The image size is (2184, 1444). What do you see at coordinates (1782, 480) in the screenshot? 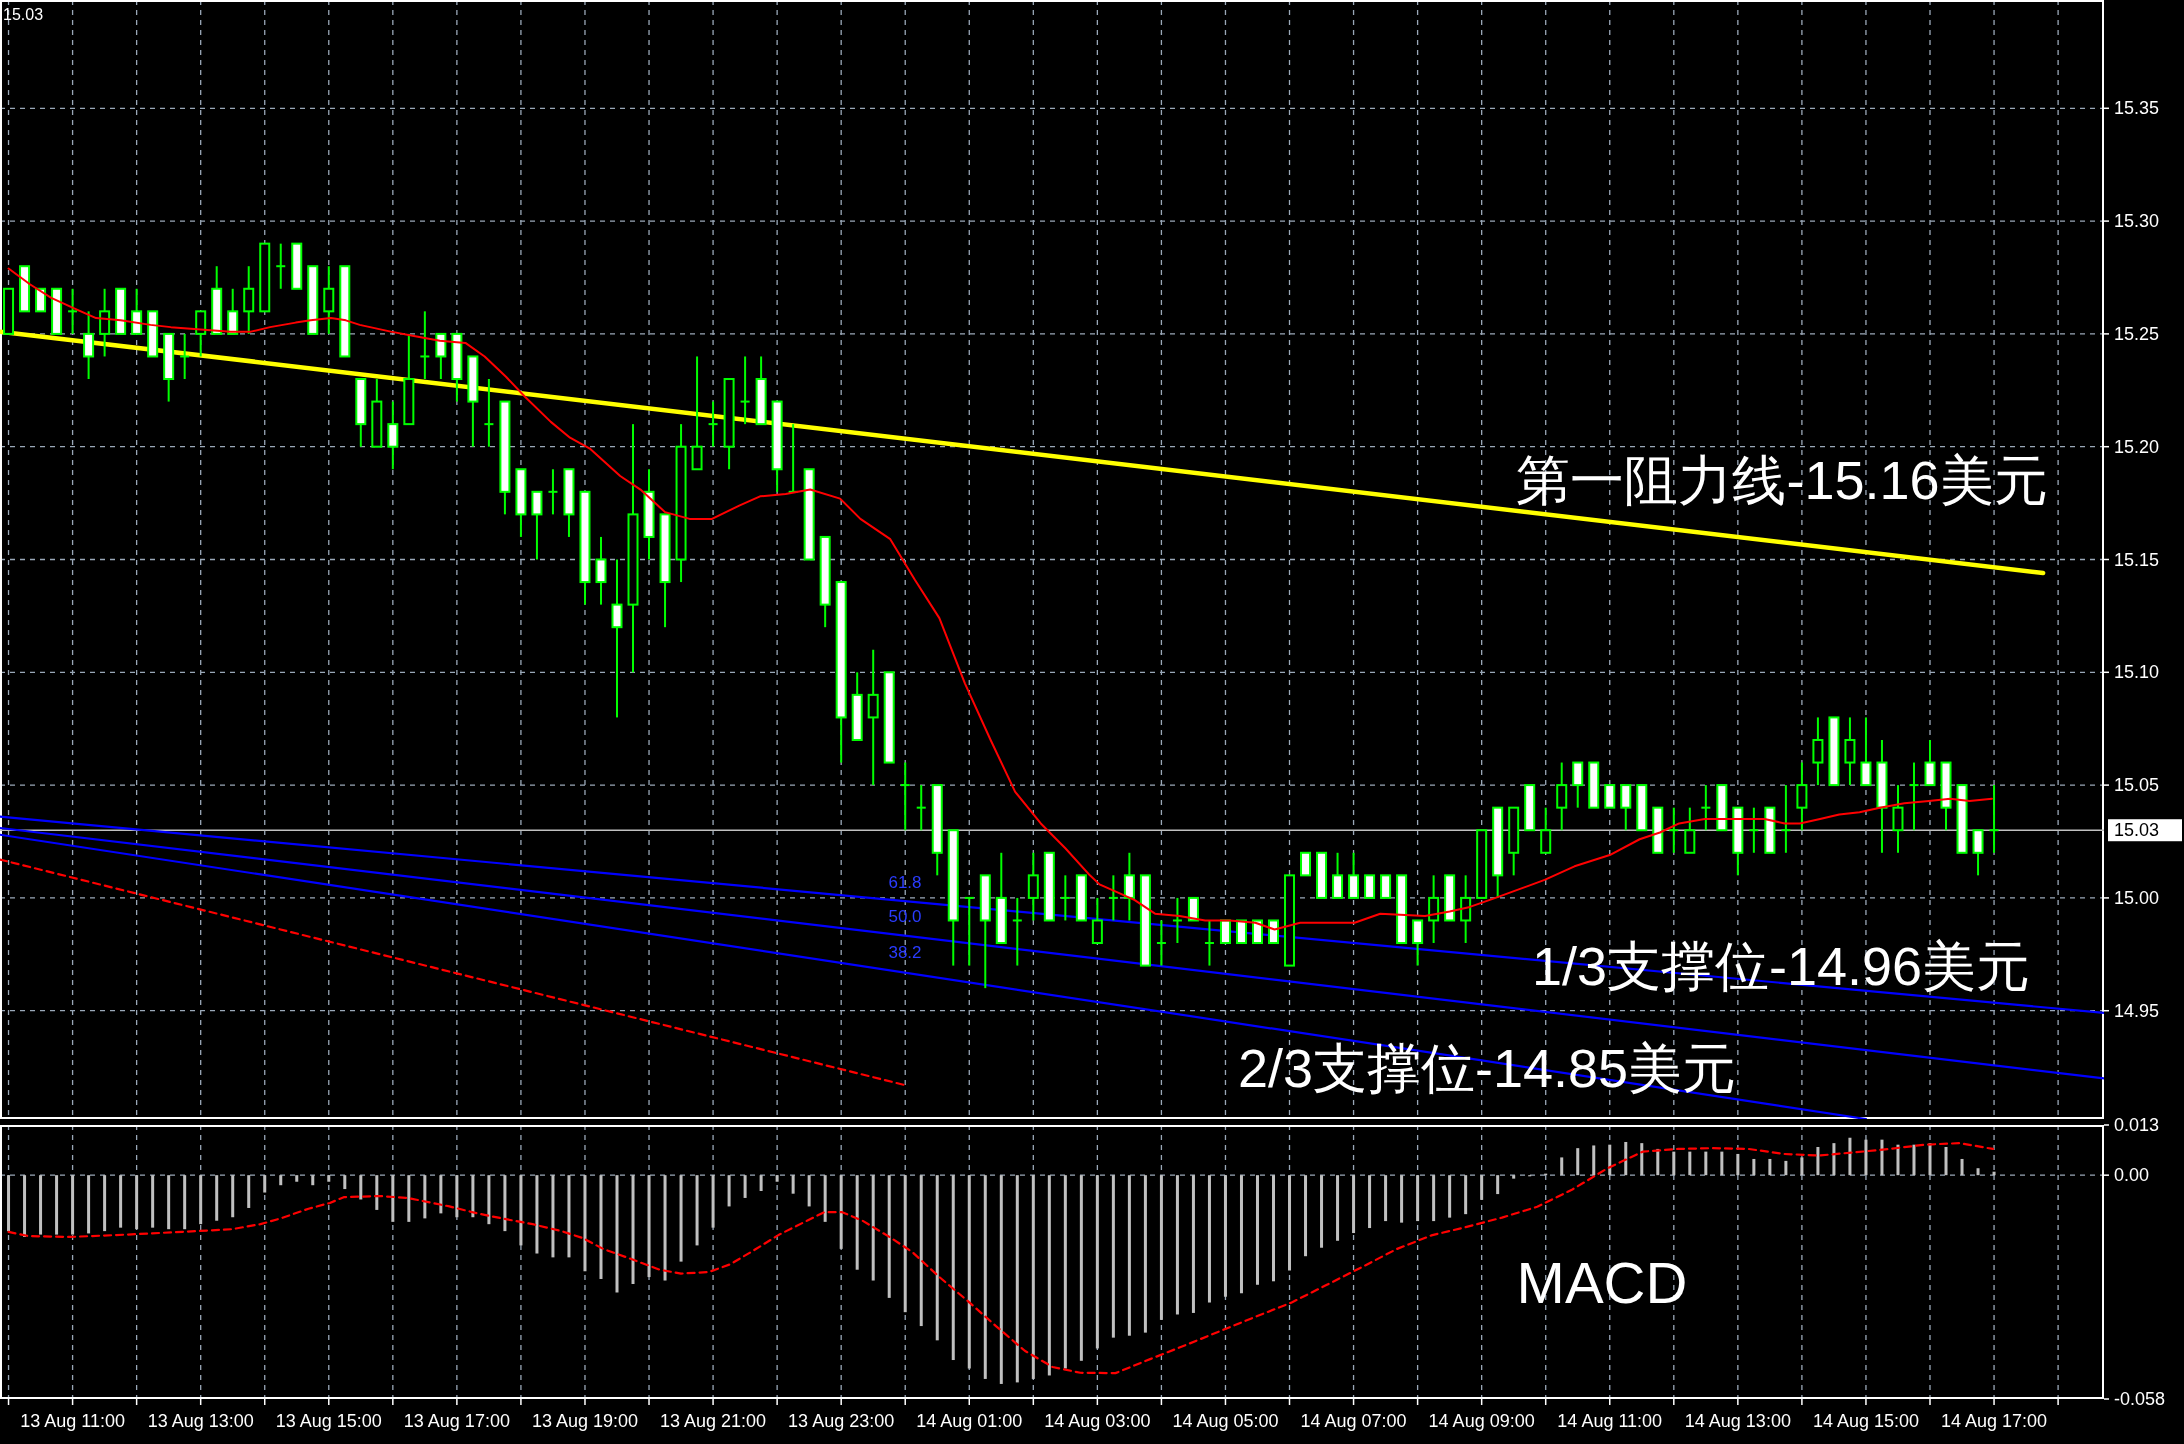
I see `annotation: 第一阻力线-15.16美元` at bounding box center [1782, 480].